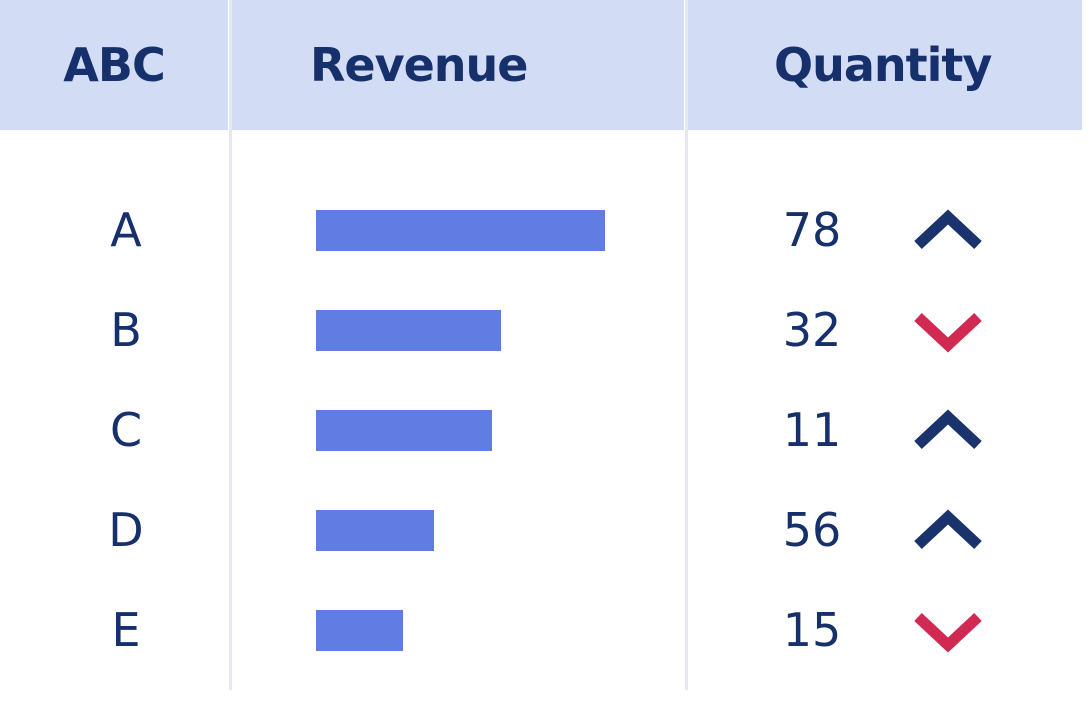 Image resolution: width=1088 pixels, height=702 pixels. I want to click on quantity-value: 78, so click(812, 230).